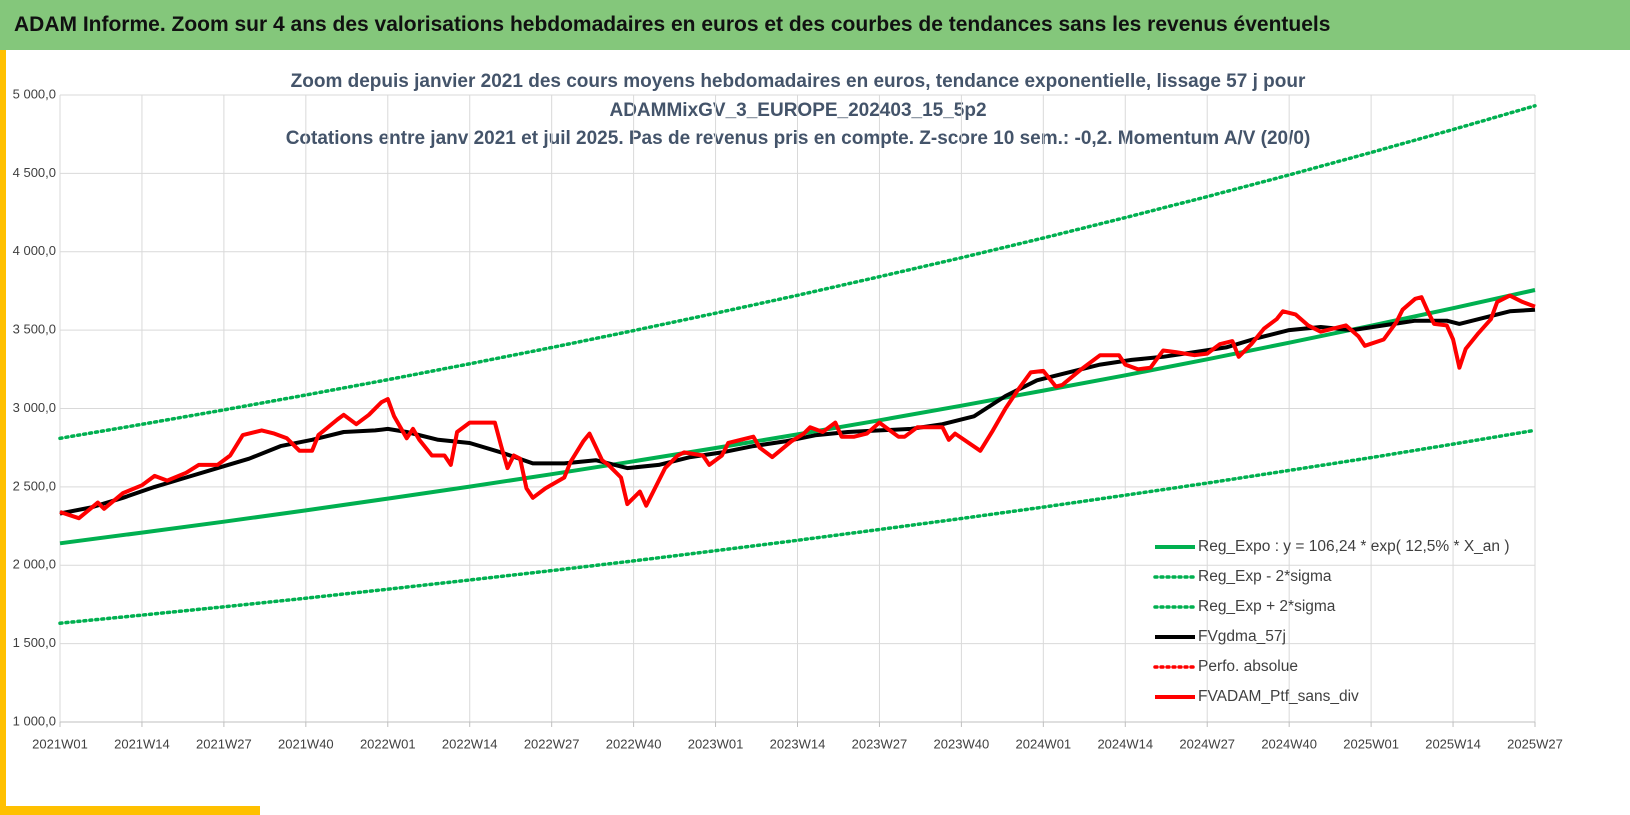 The image size is (1630, 815). Describe the element at coordinates (388, 743) in the screenshot. I see `x-tick-label: 2022W01` at that location.